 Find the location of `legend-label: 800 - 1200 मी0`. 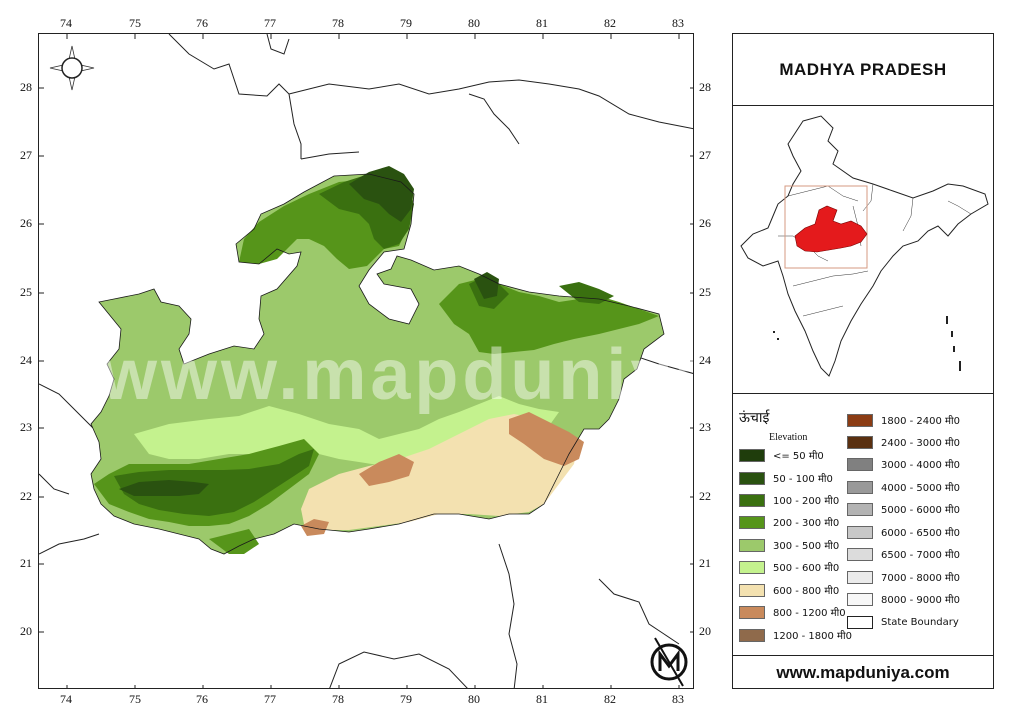

legend-label: 800 - 1200 मी0 is located at coordinates (809, 613).